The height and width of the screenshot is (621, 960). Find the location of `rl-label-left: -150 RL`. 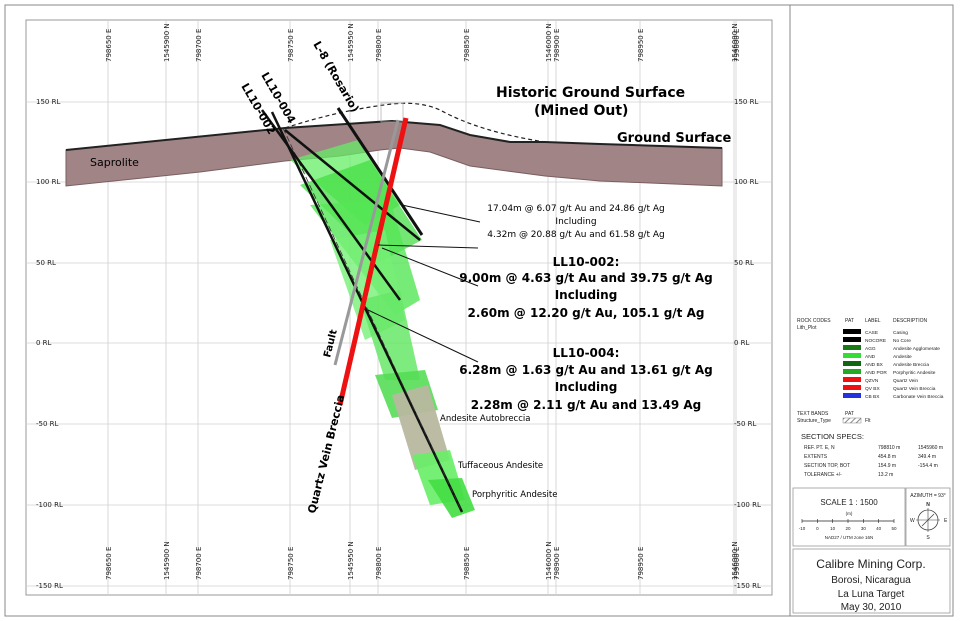

rl-label-left: -150 RL is located at coordinates (49, 586).